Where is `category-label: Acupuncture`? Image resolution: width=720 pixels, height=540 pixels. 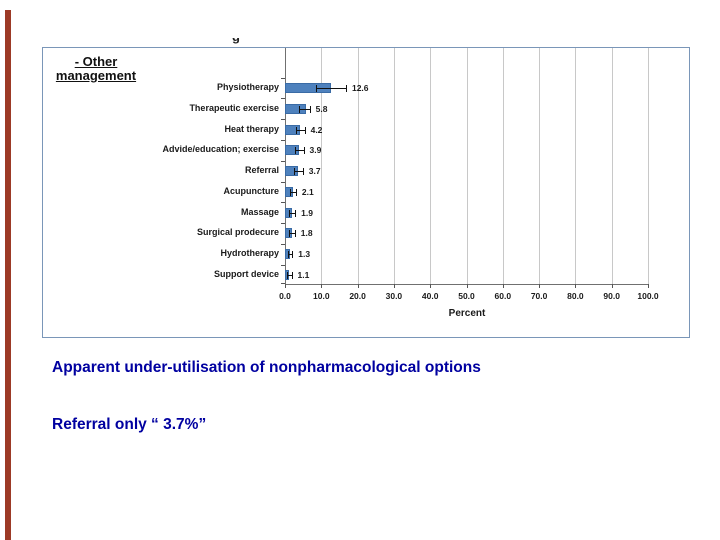
category-label: Acupuncture is located at coordinates (251, 190).